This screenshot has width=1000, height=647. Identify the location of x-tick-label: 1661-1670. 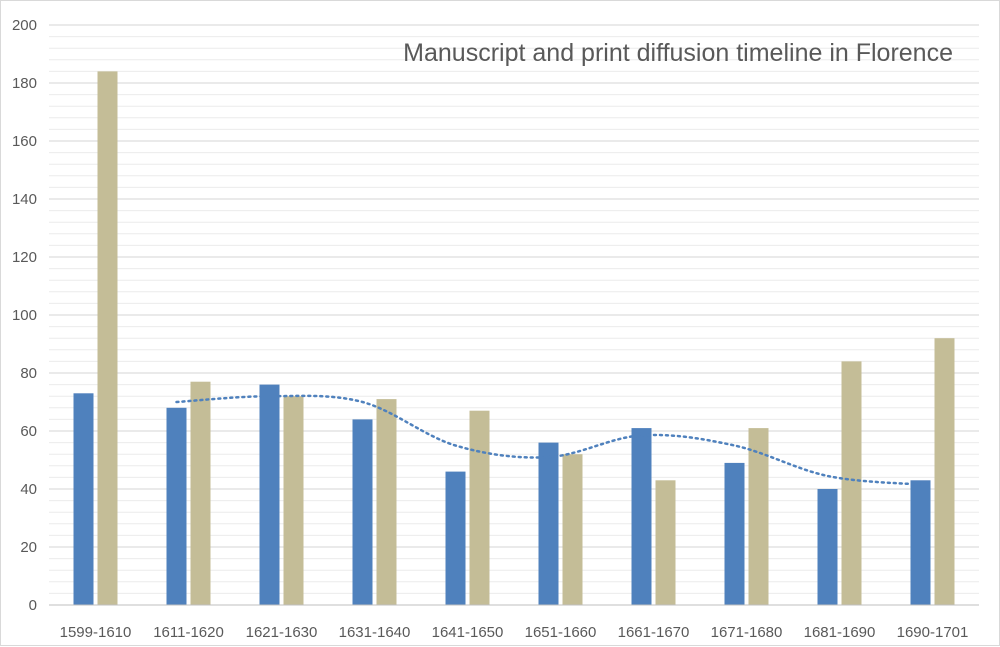
(654, 632).